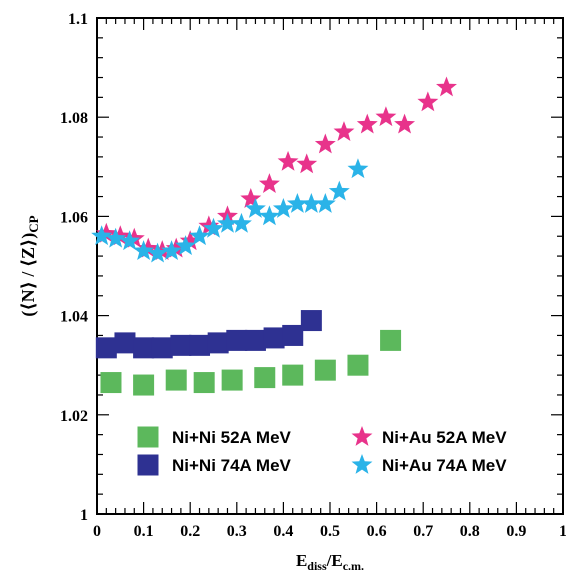 This screenshot has width=566, height=579. What do you see at coordinates (330, 531) in the screenshot?
I see `x-tick-label: 0.5` at bounding box center [330, 531].